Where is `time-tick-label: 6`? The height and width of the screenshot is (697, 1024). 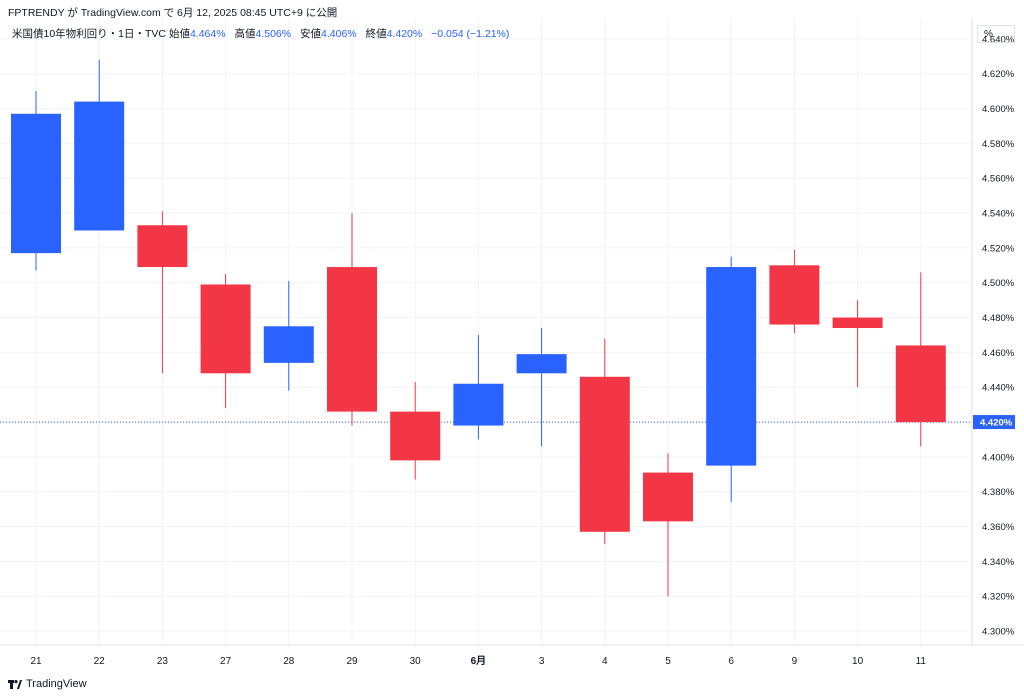 time-tick-label: 6 is located at coordinates (731, 661).